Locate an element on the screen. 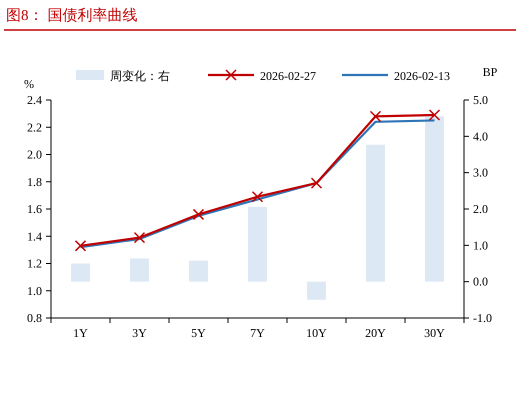 This screenshot has height=403, width=520. y-tick-label: 0.8 is located at coordinates (34, 318).